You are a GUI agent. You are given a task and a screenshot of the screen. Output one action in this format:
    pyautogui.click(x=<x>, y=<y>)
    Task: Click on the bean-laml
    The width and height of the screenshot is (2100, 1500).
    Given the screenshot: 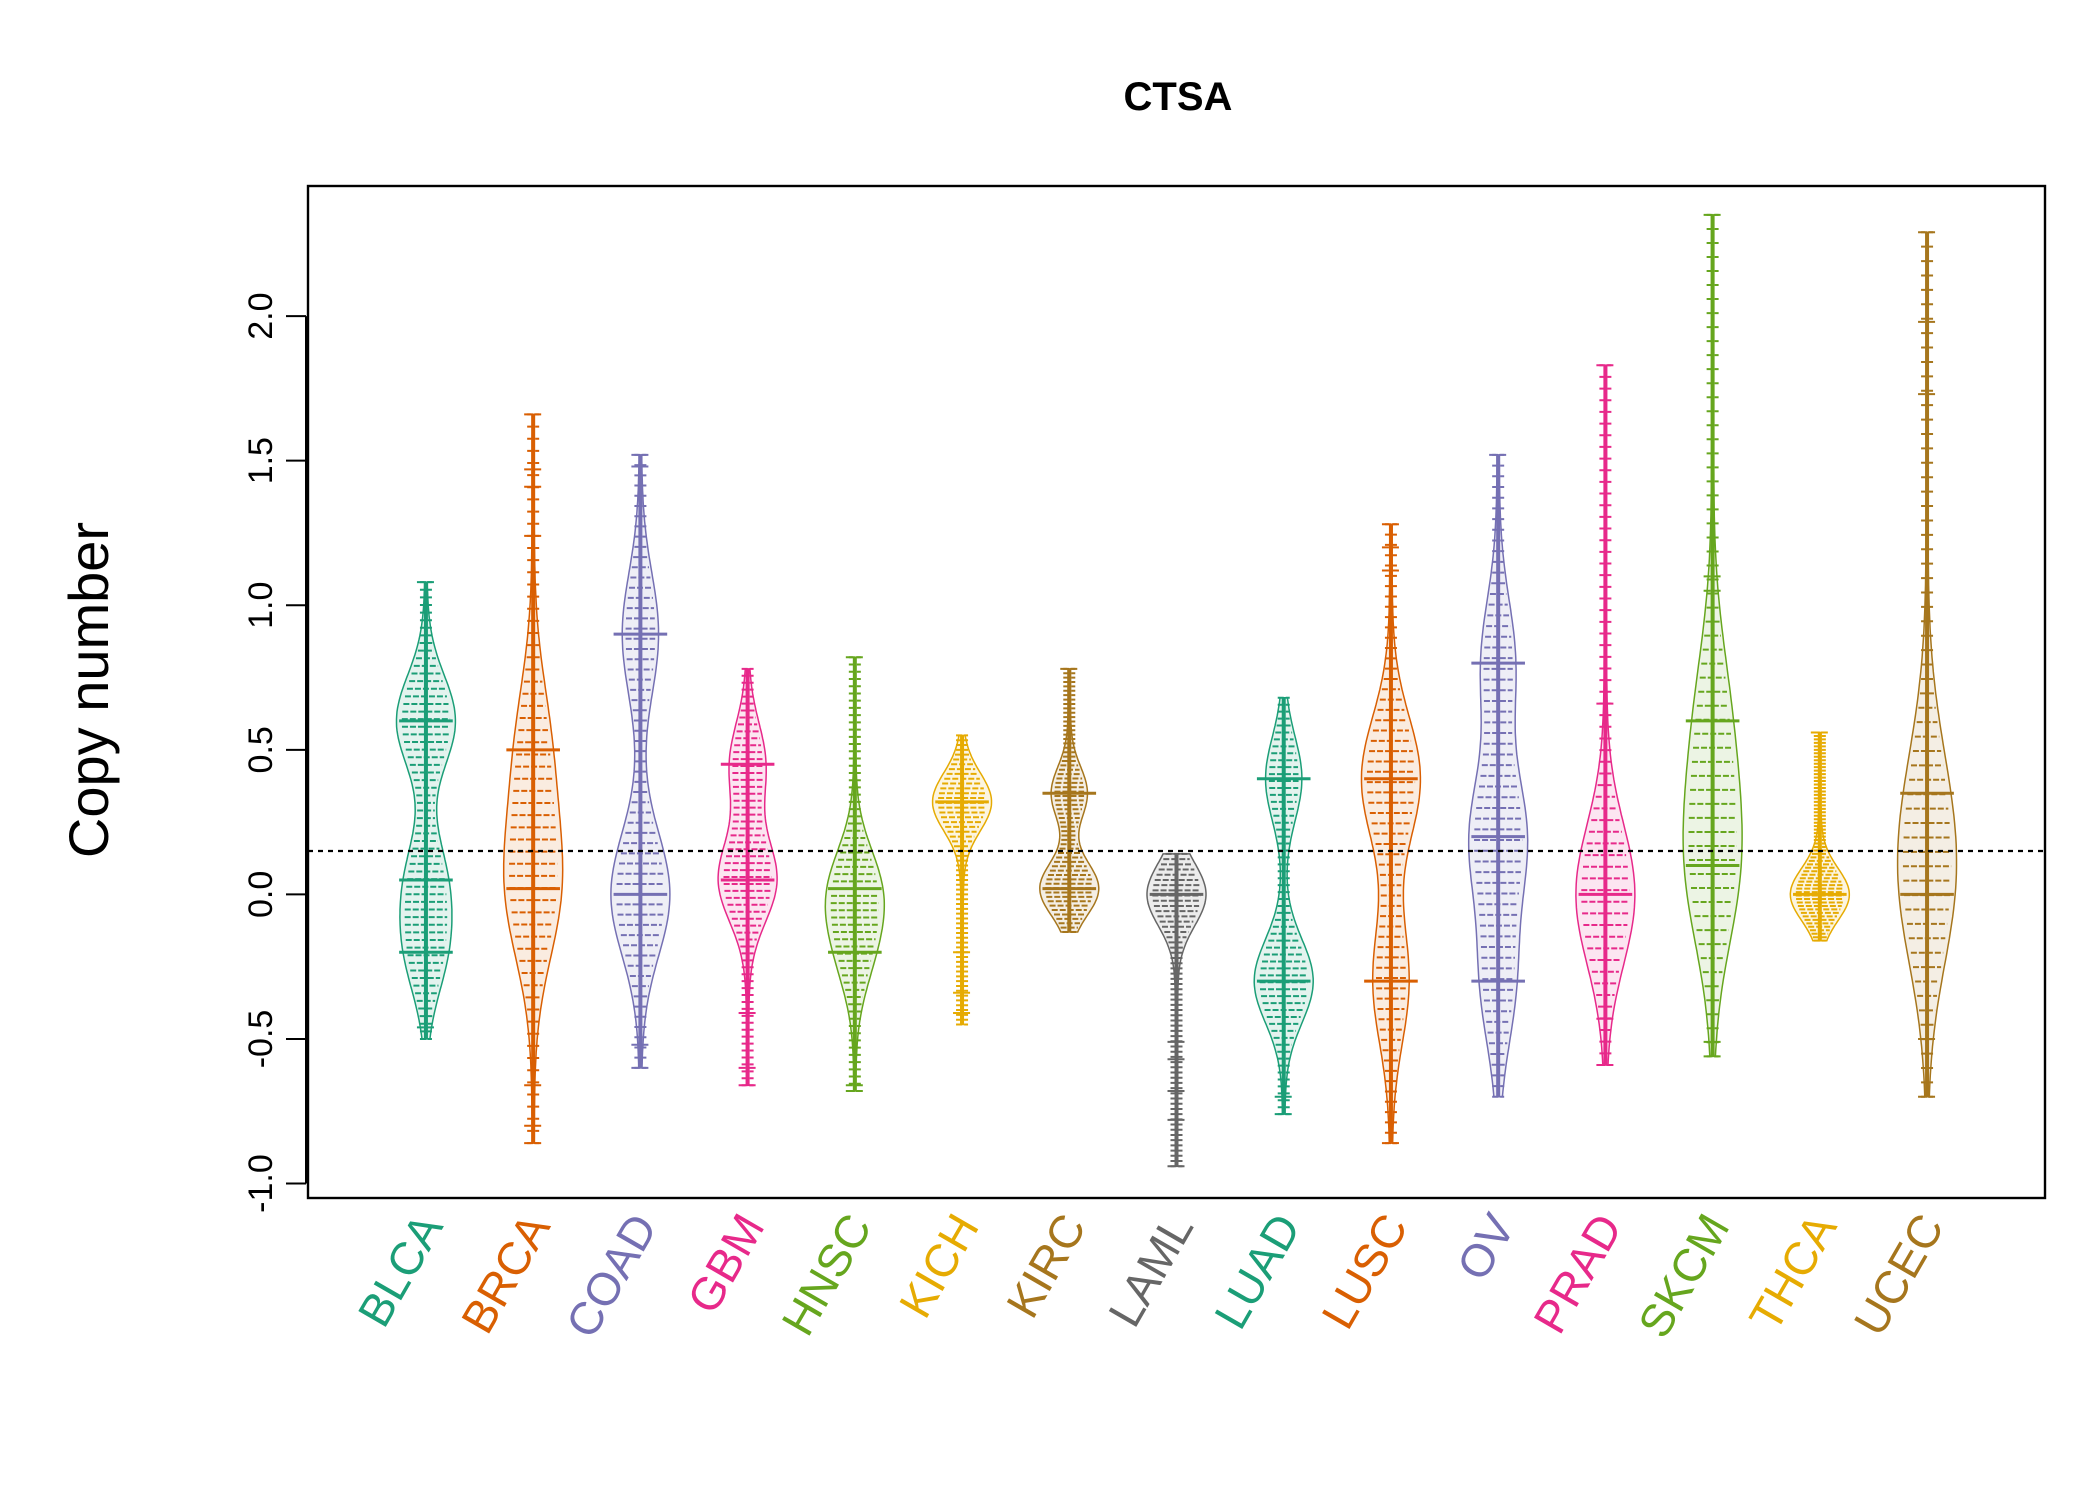 What is the action you would take?
    pyautogui.click(x=1176, y=1010)
    